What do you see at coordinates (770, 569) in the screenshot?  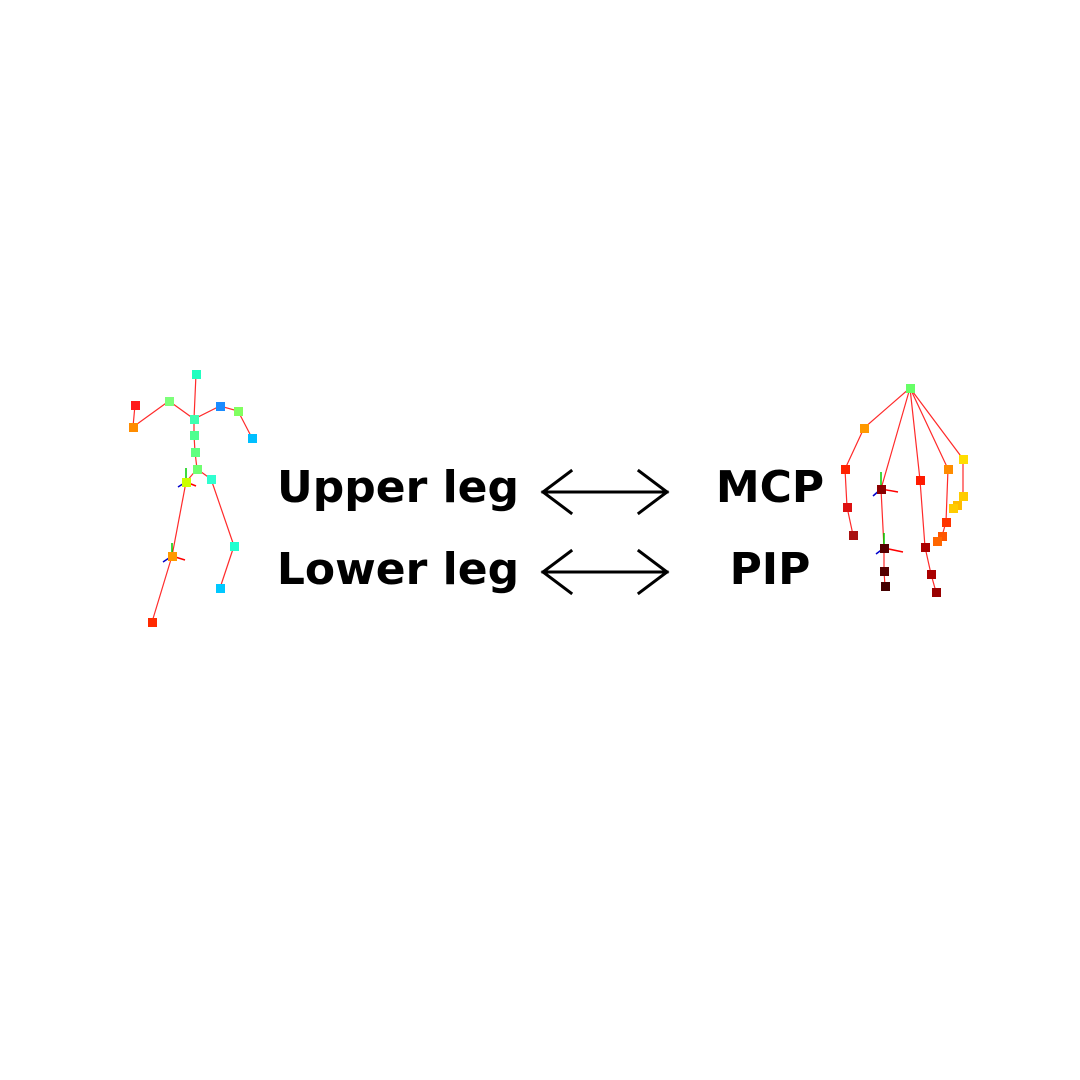 I see `mapping-right-label-pip: PIP` at bounding box center [770, 569].